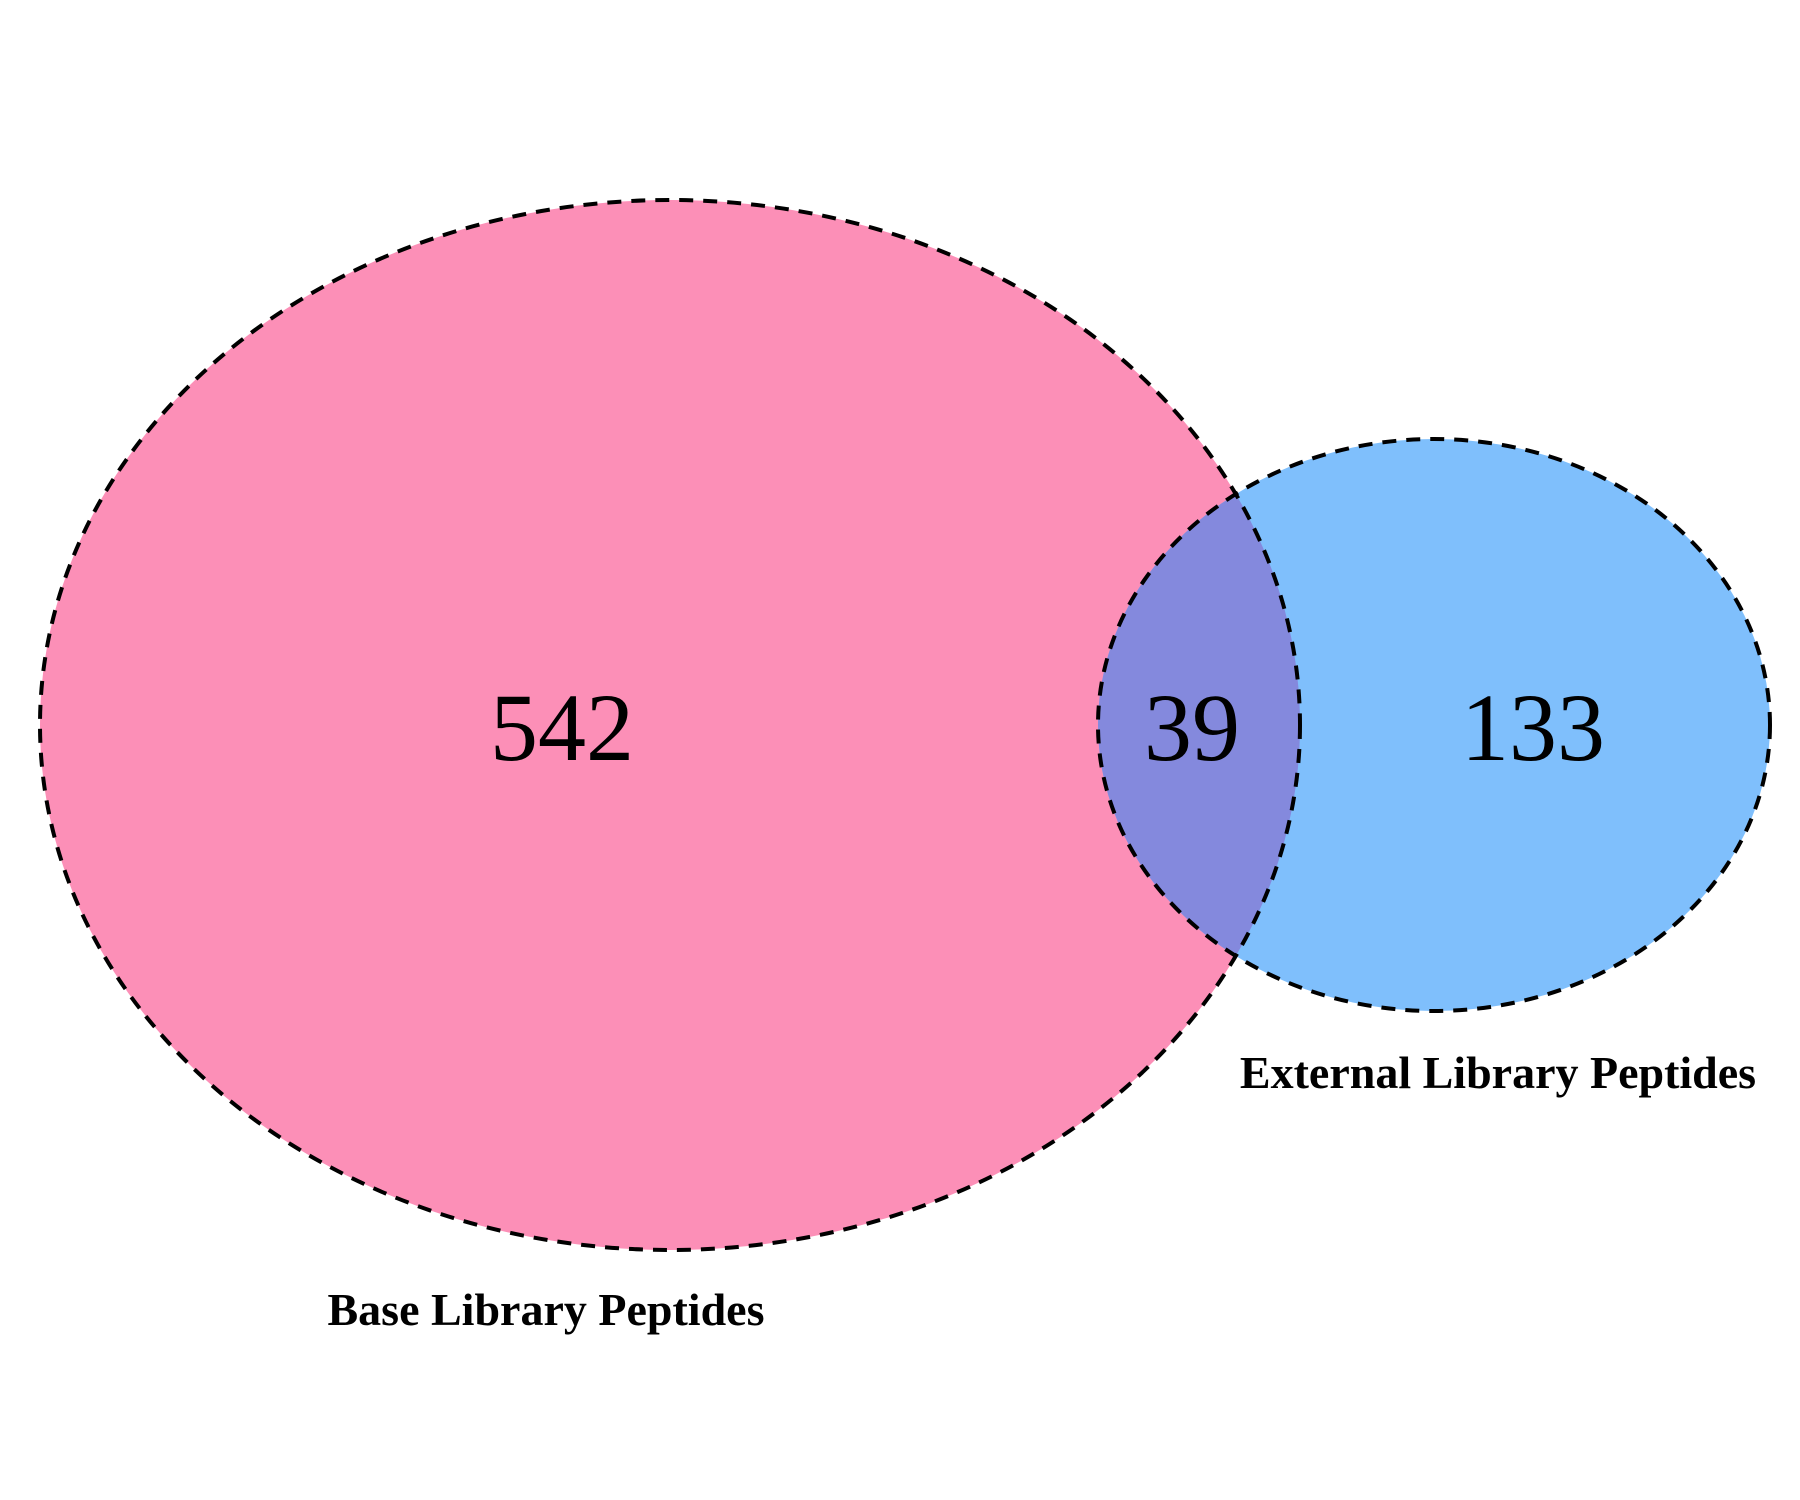 The width and height of the screenshot is (1800, 1500). Describe the element at coordinates (1498, 1072) in the screenshot. I see `external-set-label: External Library Peptides` at that location.